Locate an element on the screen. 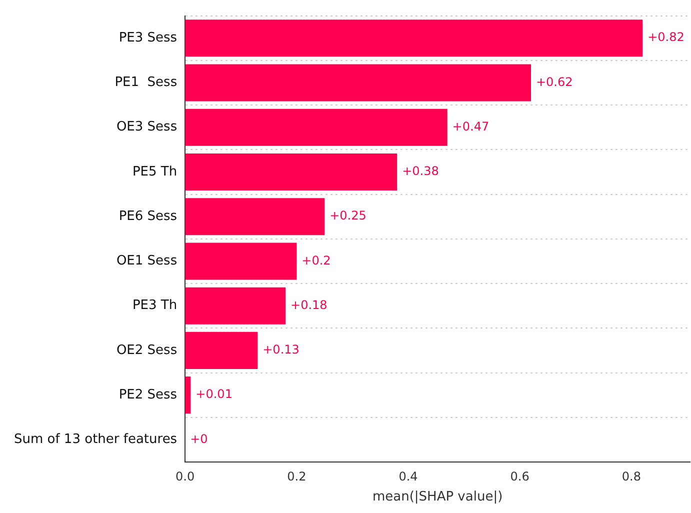 Image resolution: width=691 pixels, height=513 pixels. data-label: +0.47 is located at coordinates (471, 126).